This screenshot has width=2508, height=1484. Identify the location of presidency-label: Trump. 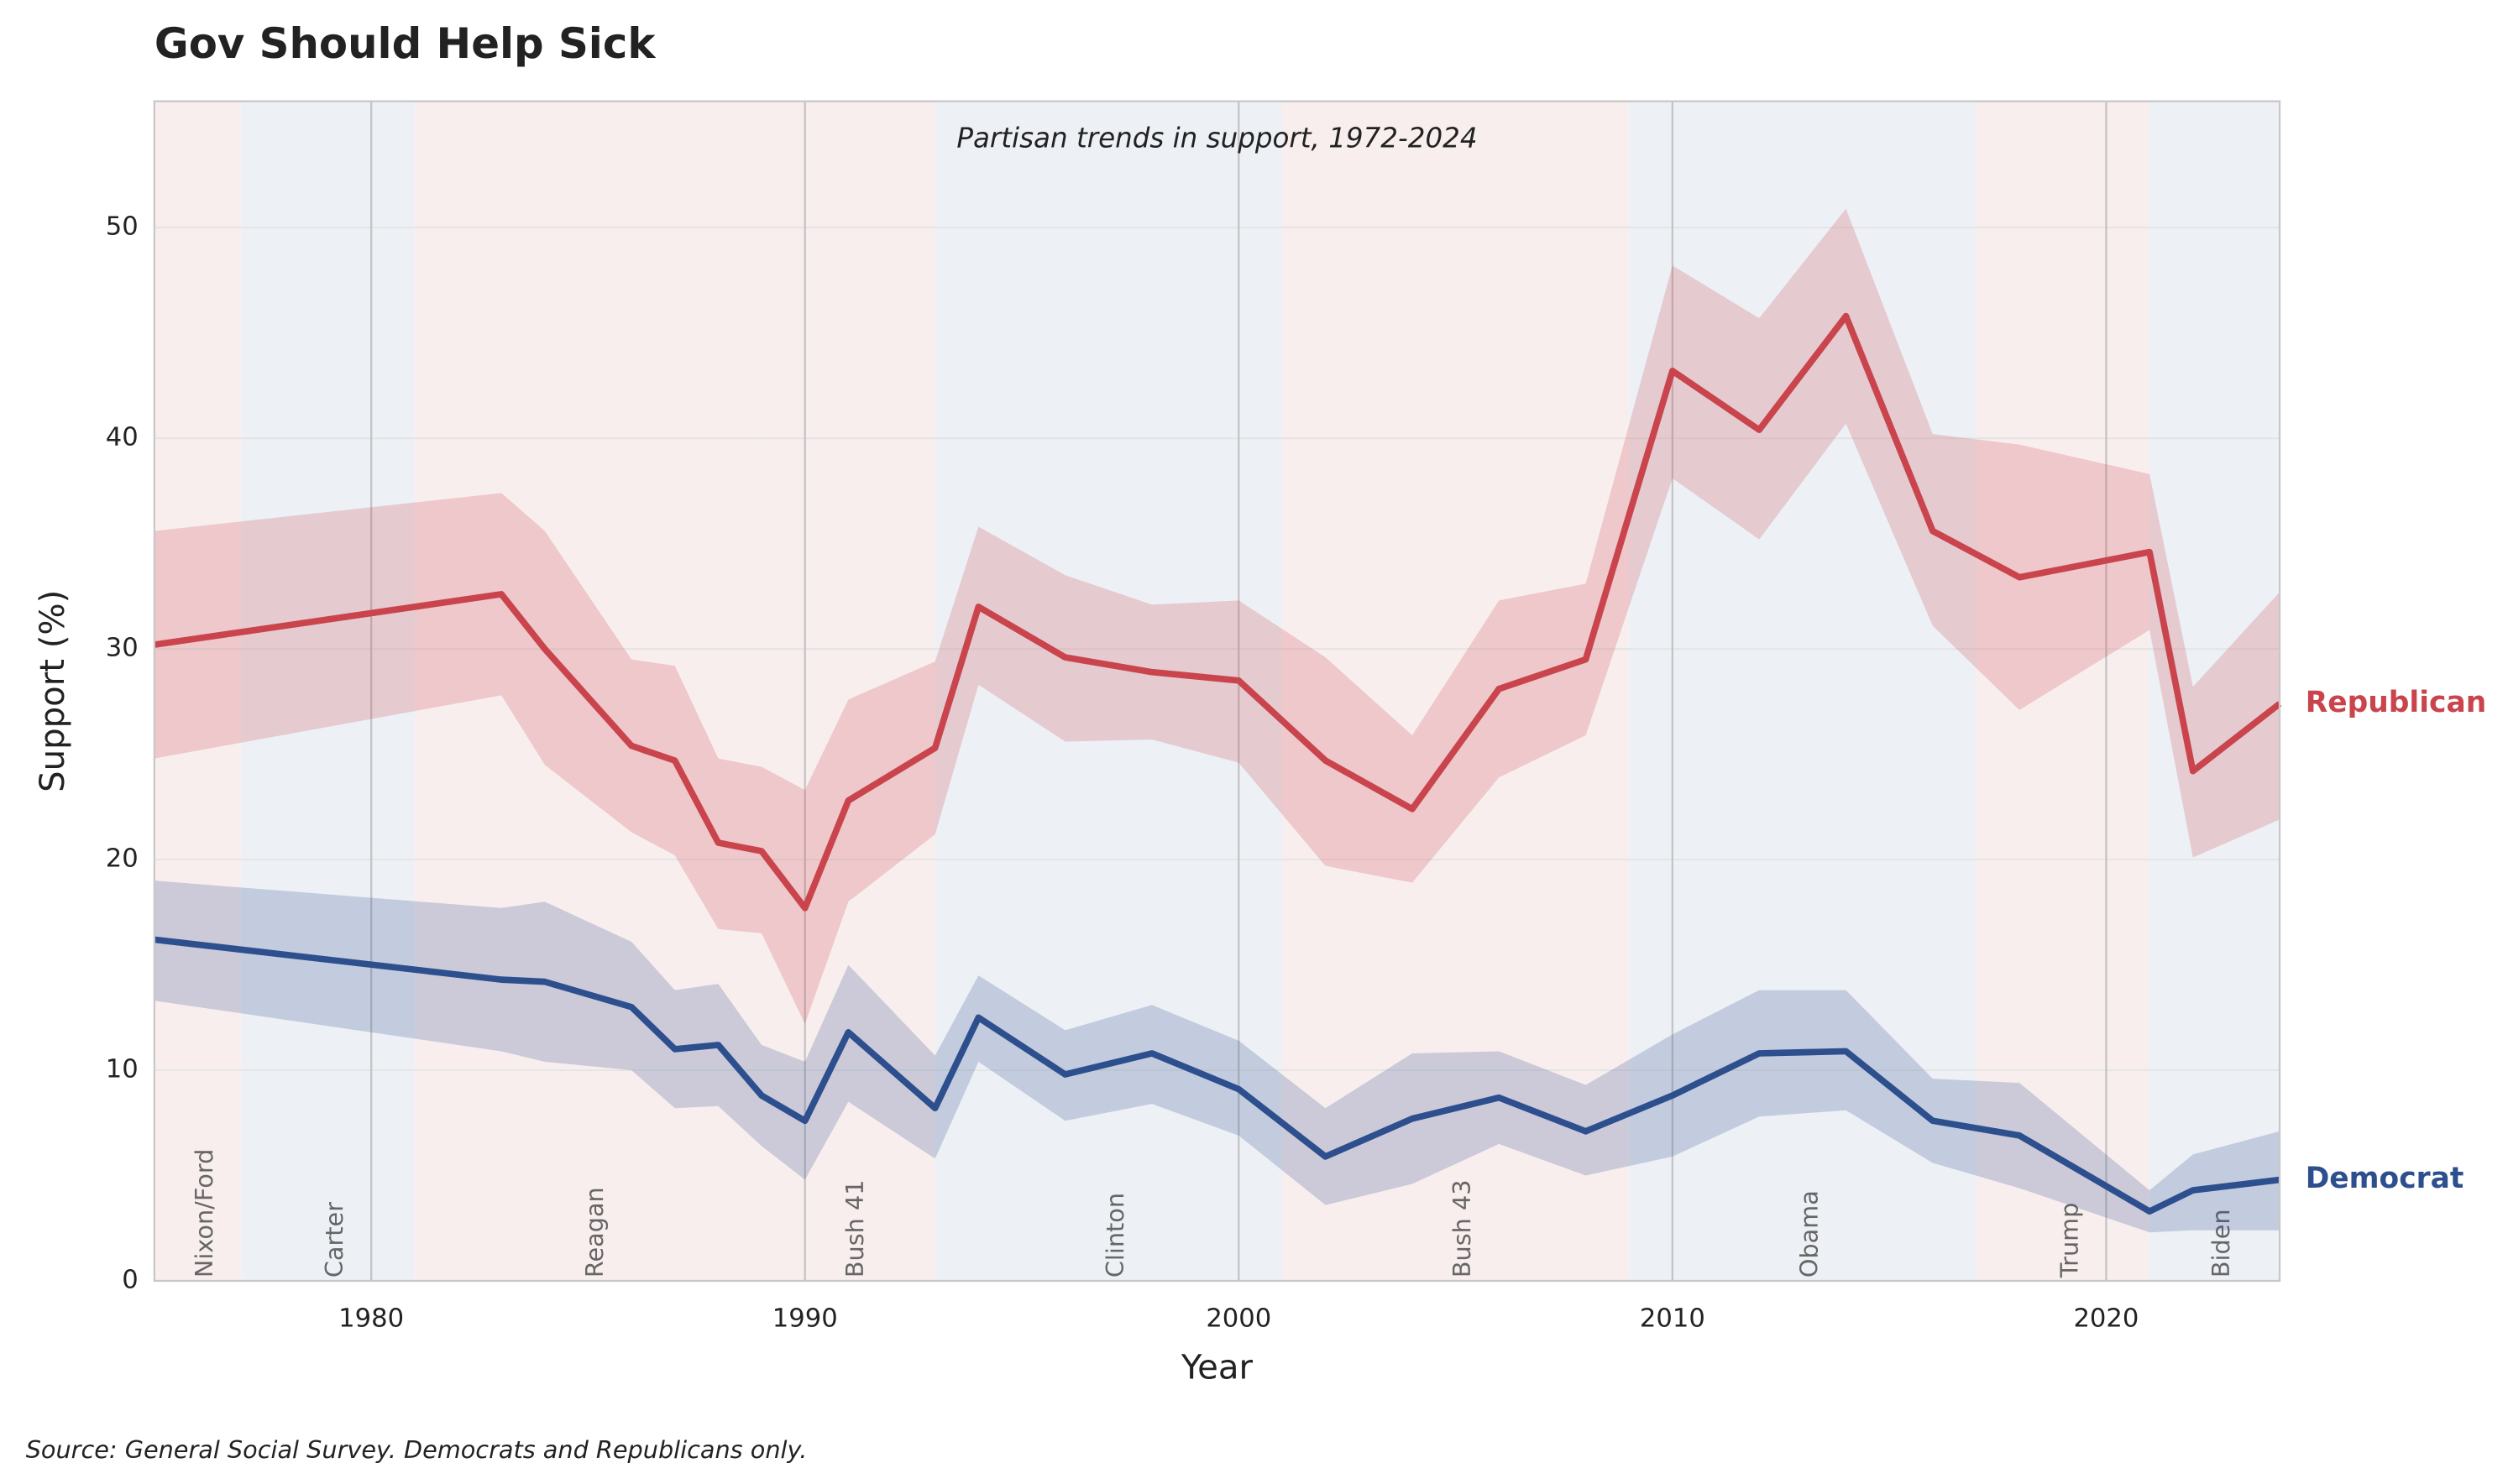
(2069, 1241).